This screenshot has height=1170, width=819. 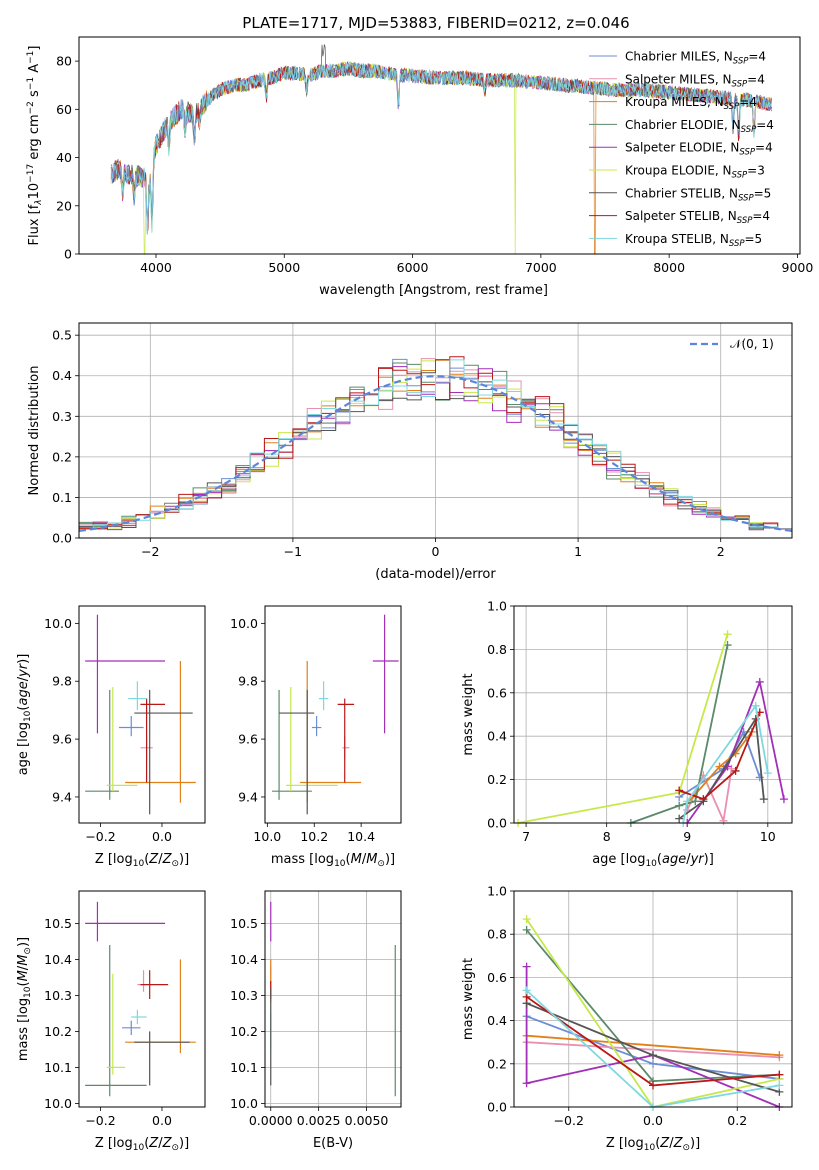 I want to click on mass-vs-Z-ytick-label: 10.5, so click(x=58, y=923).